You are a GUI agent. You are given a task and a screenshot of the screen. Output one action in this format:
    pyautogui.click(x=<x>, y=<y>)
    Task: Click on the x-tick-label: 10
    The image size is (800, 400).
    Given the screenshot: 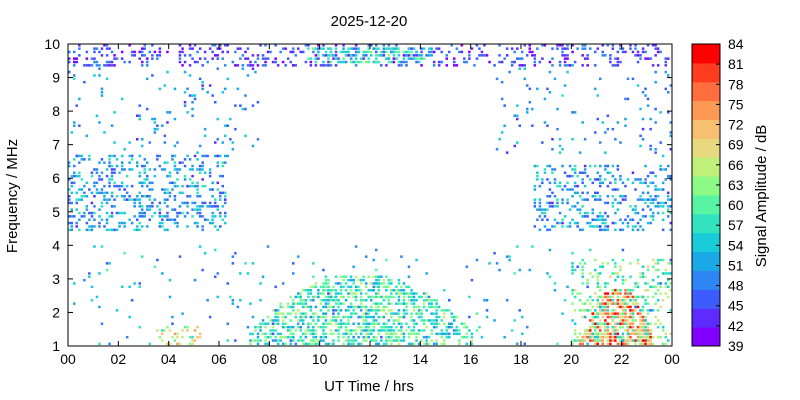 What is the action you would take?
    pyautogui.click(x=320, y=359)
    